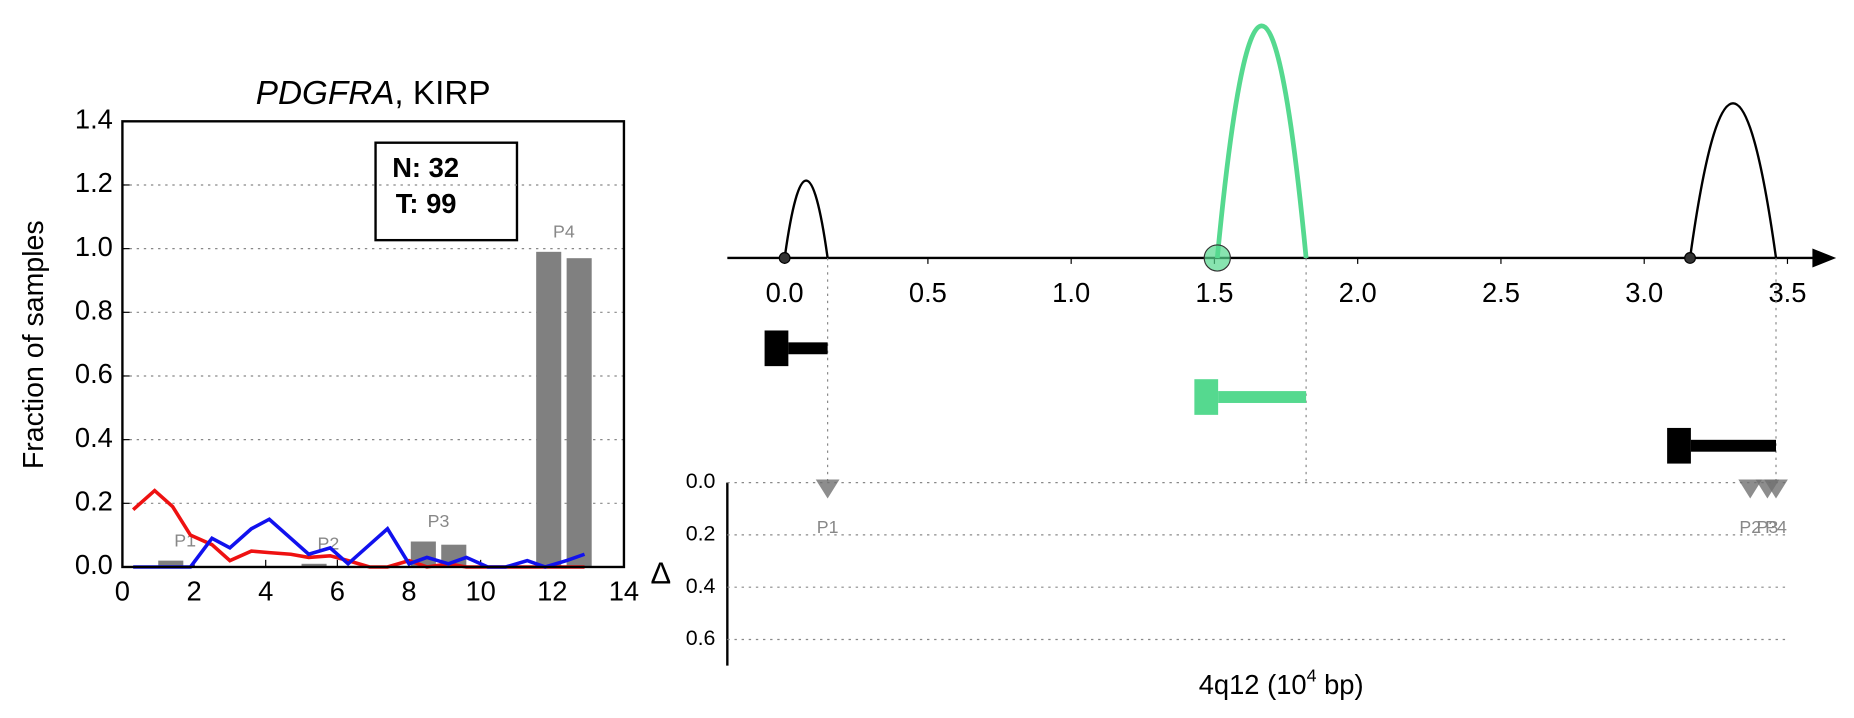 The height and width of the screenshot is (718, 1854). Describe the element at coordinates (265, 590) in the screenshot. I see `x-tick-label: 4` at that location.